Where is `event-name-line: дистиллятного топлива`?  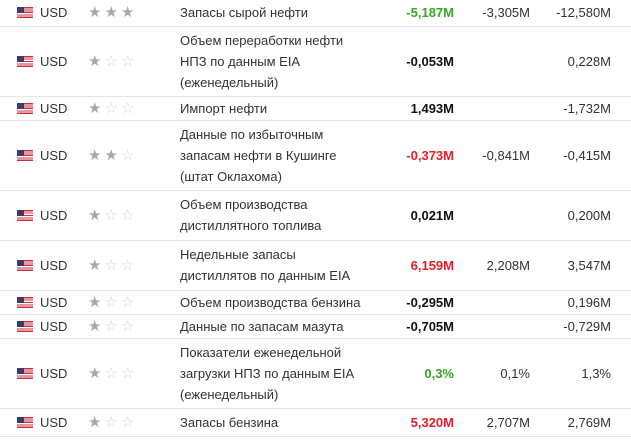
event-name-line: дистиллятного топлива is located at coordinates (251, 225).